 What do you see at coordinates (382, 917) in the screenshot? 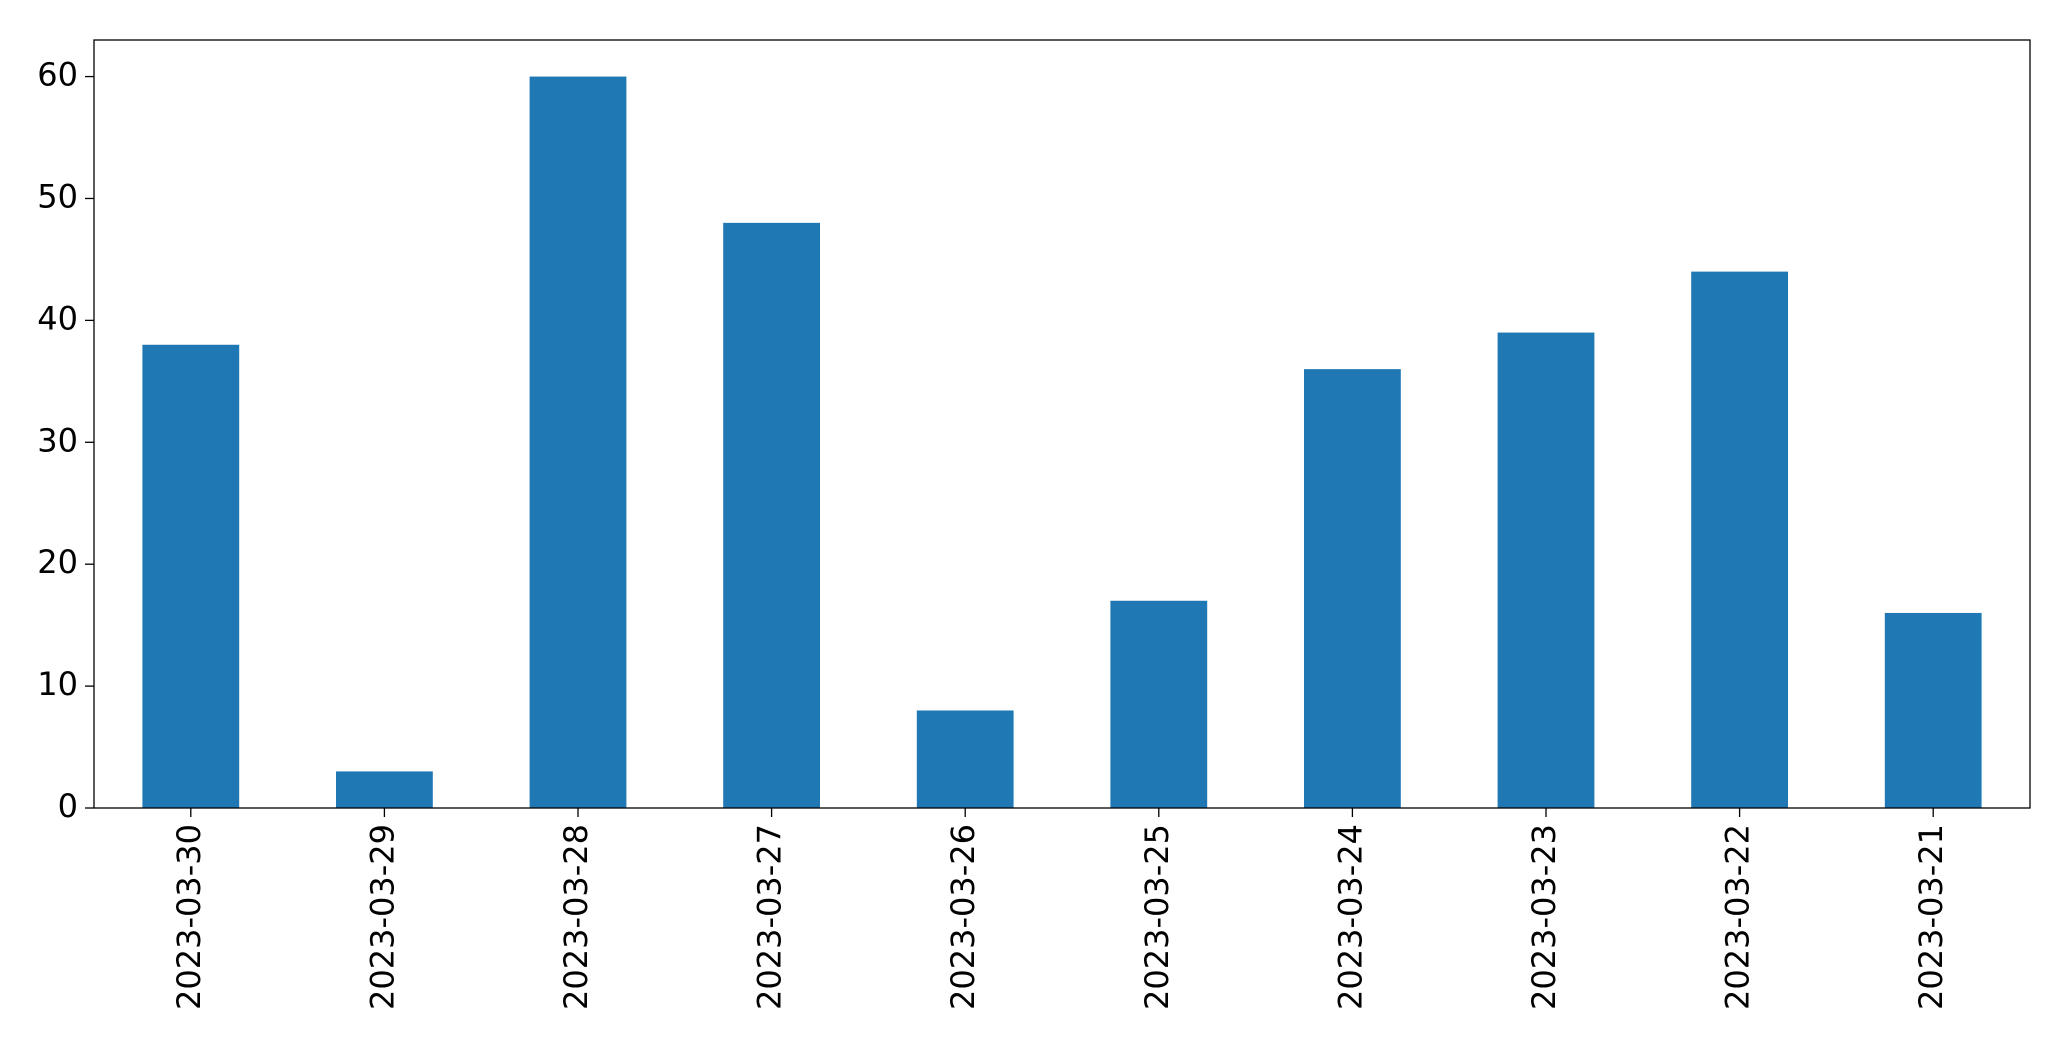
I see `x-tick-label: 2023-03-29` at bounding box center [382, 917].